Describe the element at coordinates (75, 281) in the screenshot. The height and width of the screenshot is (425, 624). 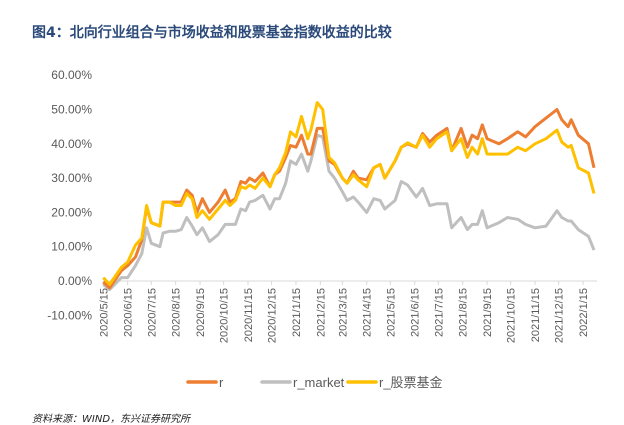
I see `y-tick-label: 0.00%` at that location.